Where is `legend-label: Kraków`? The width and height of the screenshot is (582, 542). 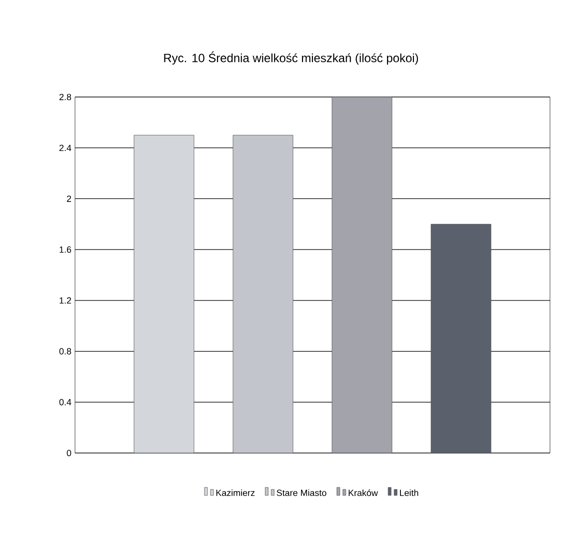
legend-label: Kraków is located at coordinates (363, 492).